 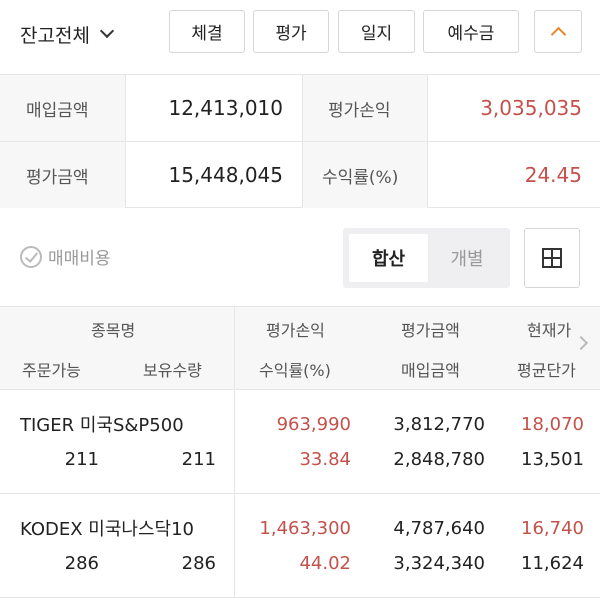 I want to click on grid-icon, so click(x=552, y=258).